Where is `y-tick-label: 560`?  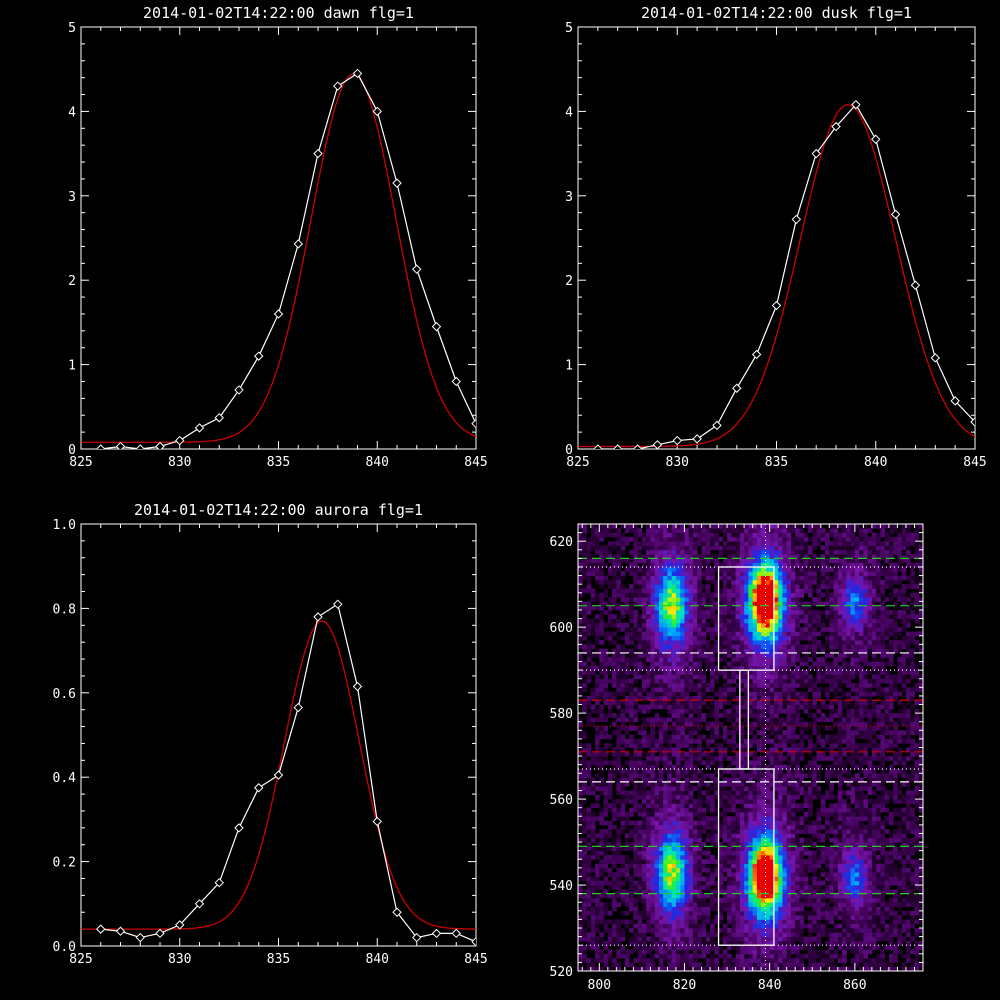 y-tick-label: 560 is located at coordinates (561, 800).